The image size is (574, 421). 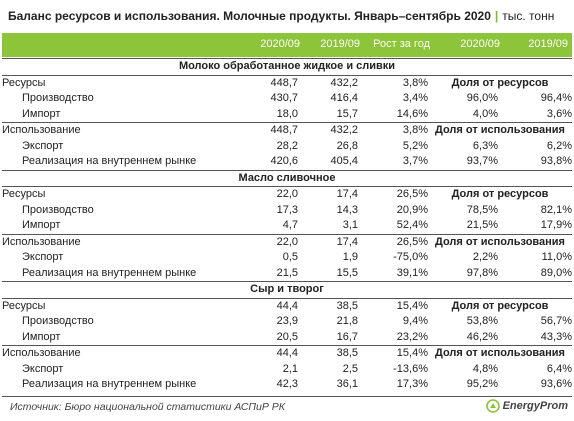 I want to click on section-header-row: Масло сливочное, so click(x=287, y=178).